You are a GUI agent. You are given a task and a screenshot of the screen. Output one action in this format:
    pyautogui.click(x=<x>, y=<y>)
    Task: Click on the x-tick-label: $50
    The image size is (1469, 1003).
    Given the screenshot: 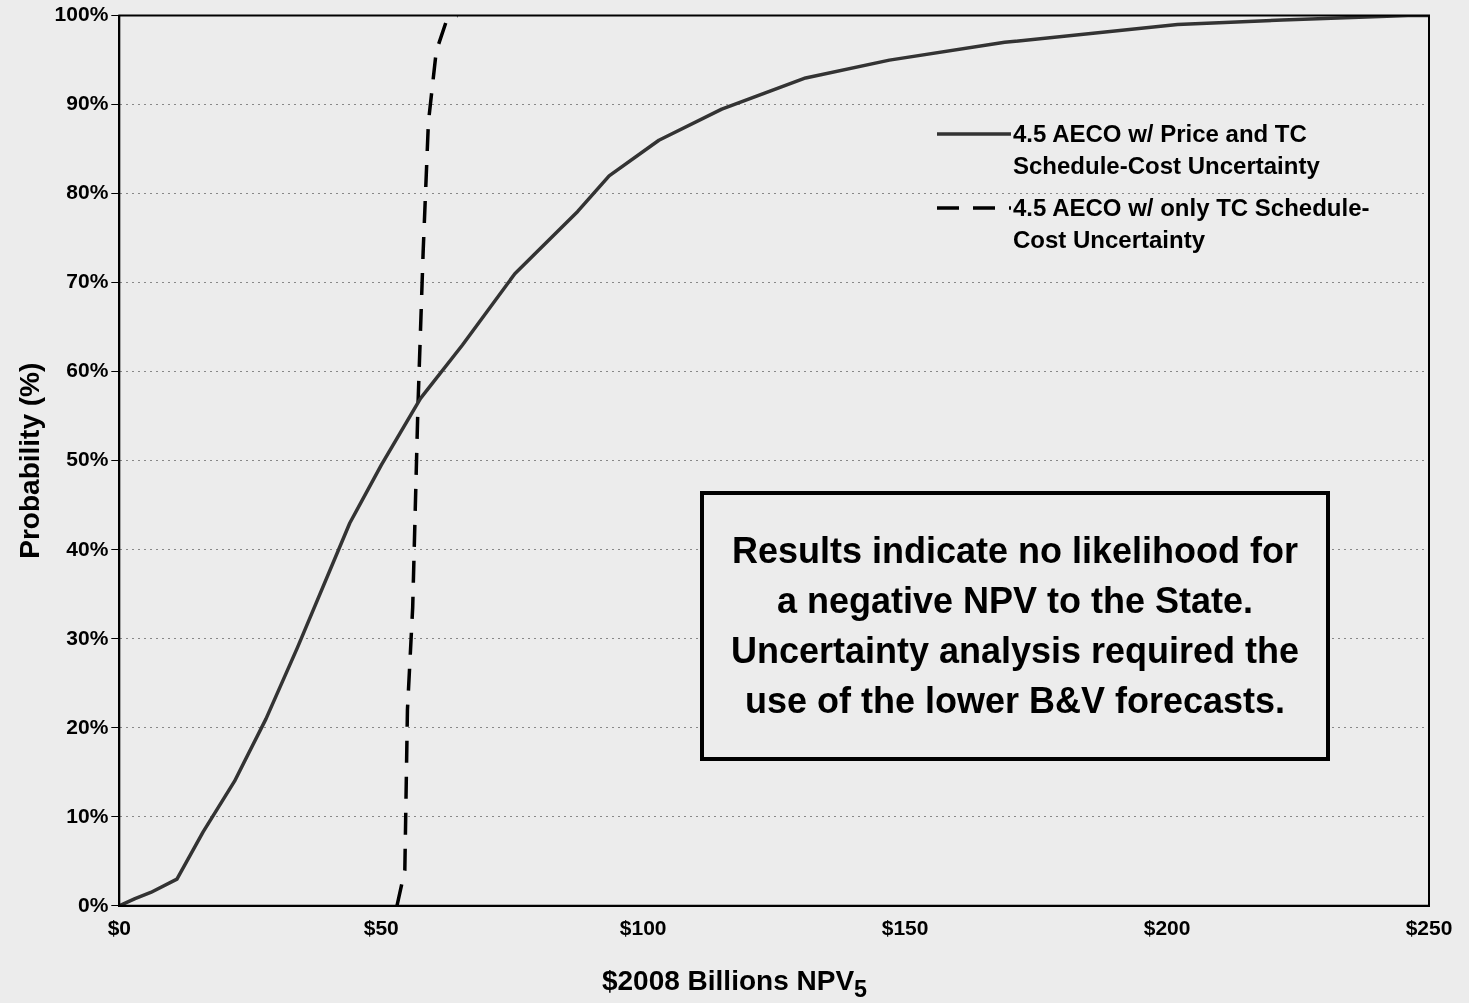 What is the action you would take?
    pyautogui.click(x=381, y=928)
    